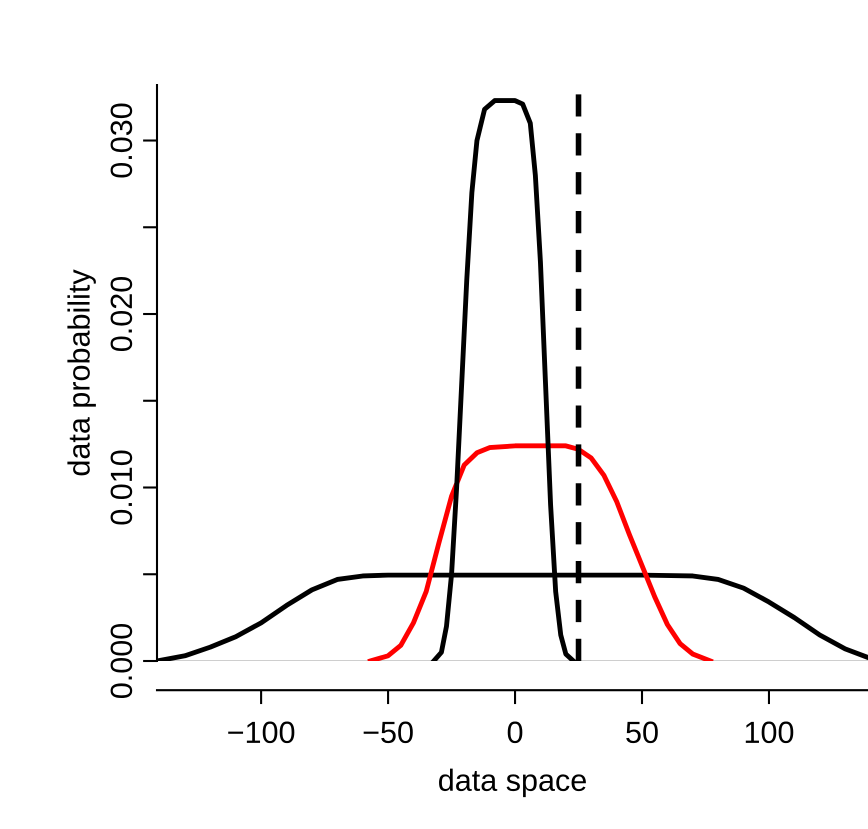 The image size is (868, 829). Describe the element at coordinates (642, 733) in the screenshot. I see `x-tick-label: 50` at that location.